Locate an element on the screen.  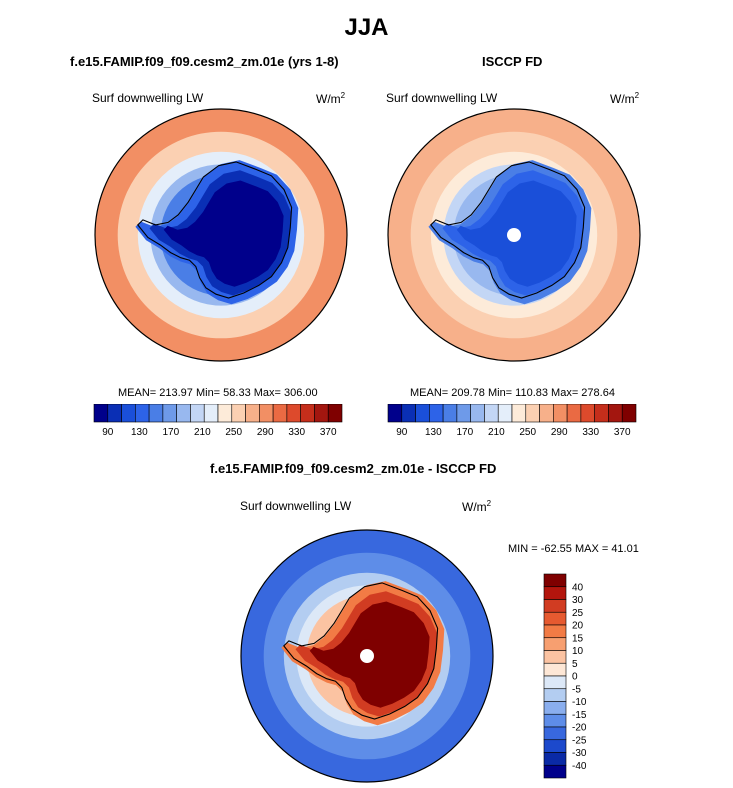
panel-model-coastline is located at coordinates (215, 230).